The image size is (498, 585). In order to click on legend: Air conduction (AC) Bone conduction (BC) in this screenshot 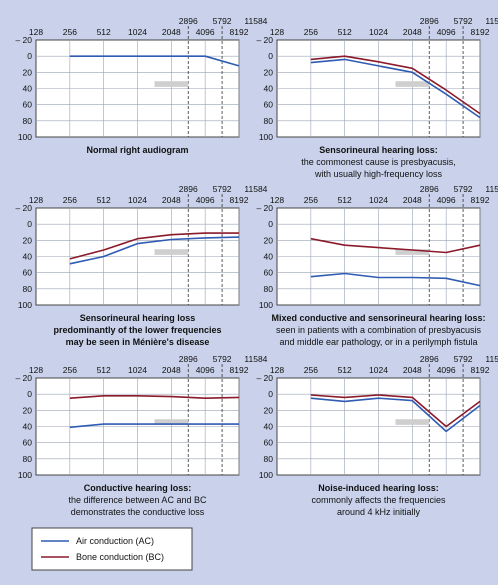, I will do `click(112, 549)`.